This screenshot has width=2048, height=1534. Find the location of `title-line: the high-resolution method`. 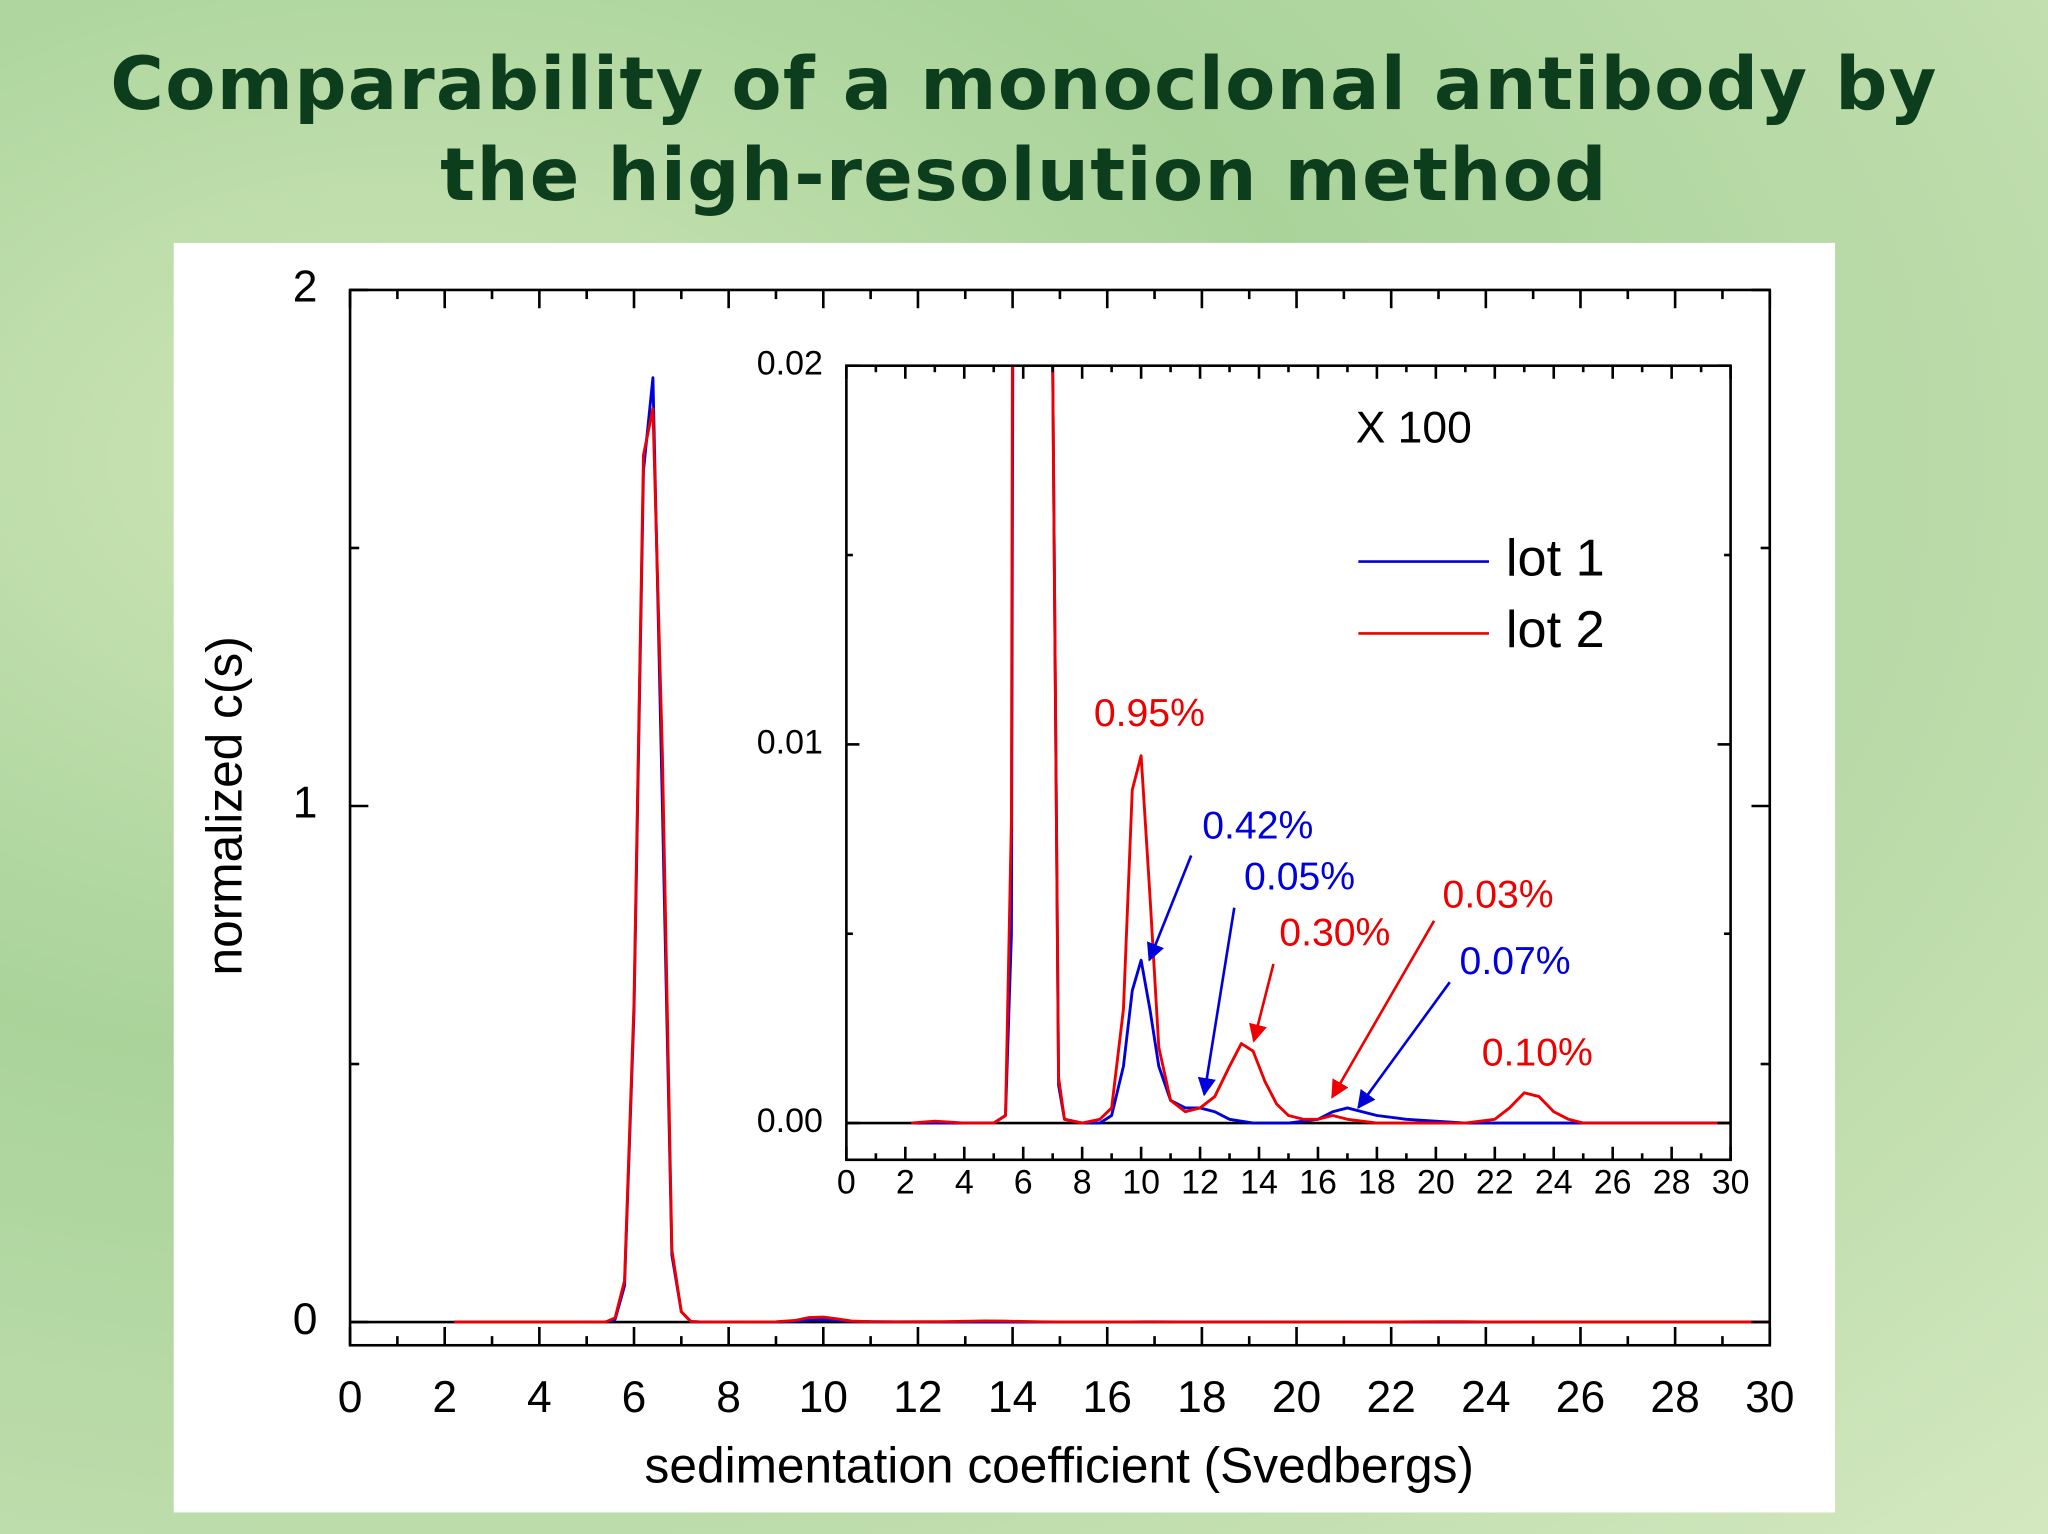

title-line: the high-resolution method is located at coordinates (1024, 175).